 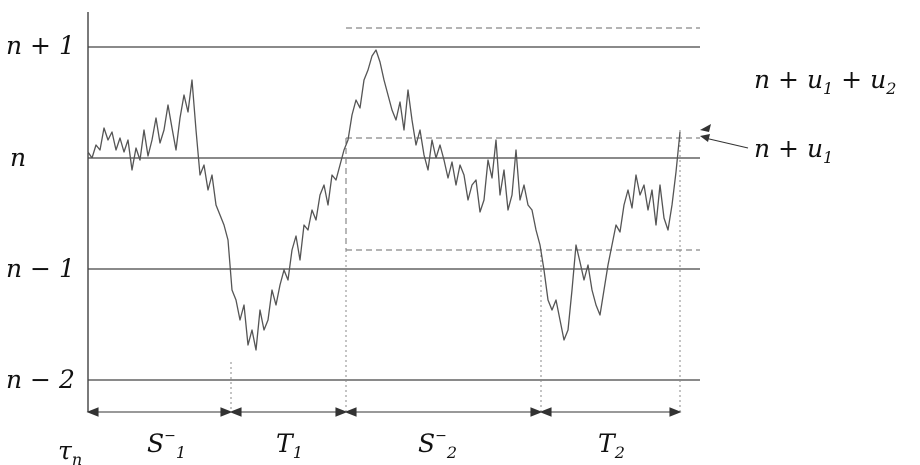 I want to click on label-n-minus-1: n − 1, so click(x=40, y=268).